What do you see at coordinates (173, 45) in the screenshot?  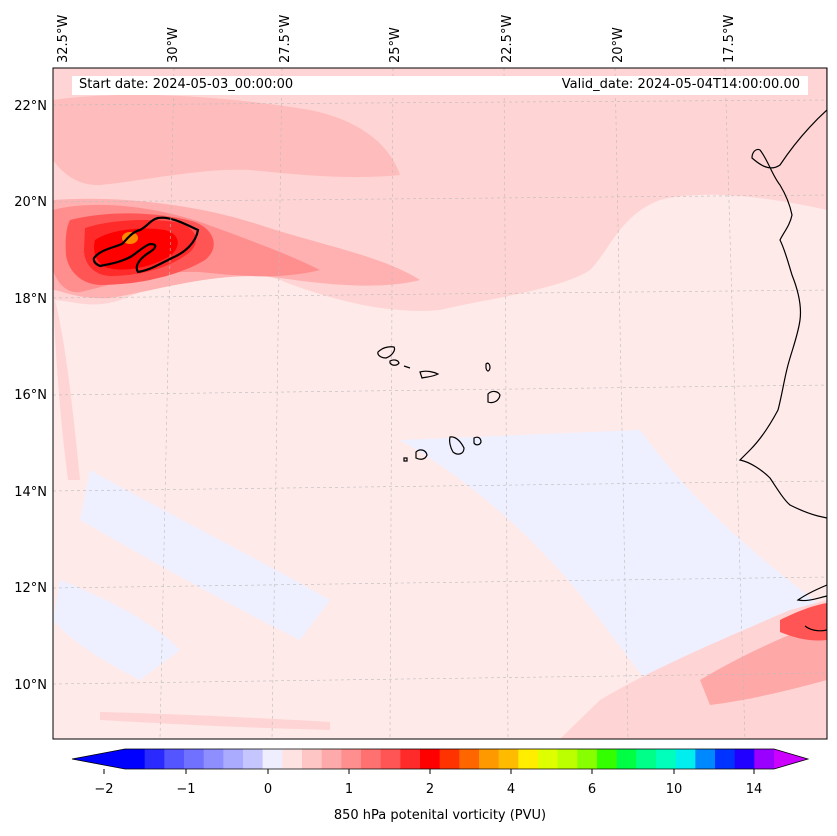 I see `lon-label-30w: 30°W` at bounding box center [173, 45].